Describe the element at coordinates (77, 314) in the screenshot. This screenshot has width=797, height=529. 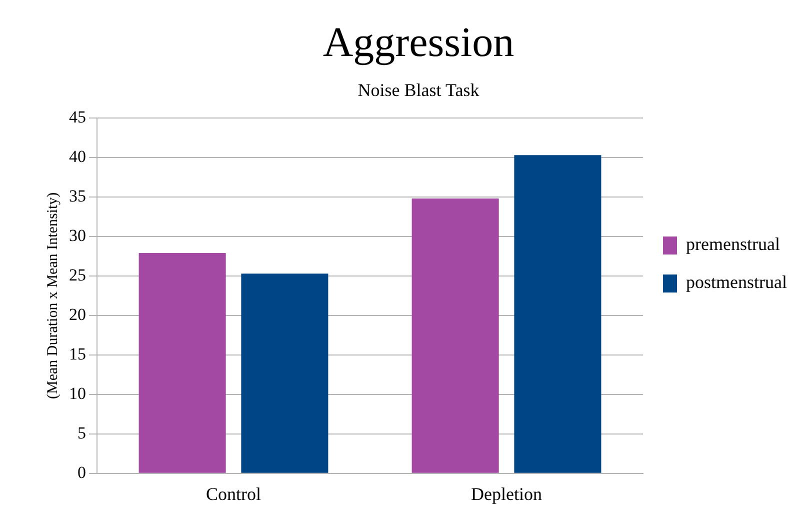
I see `y-tick-label: 20` at that location.